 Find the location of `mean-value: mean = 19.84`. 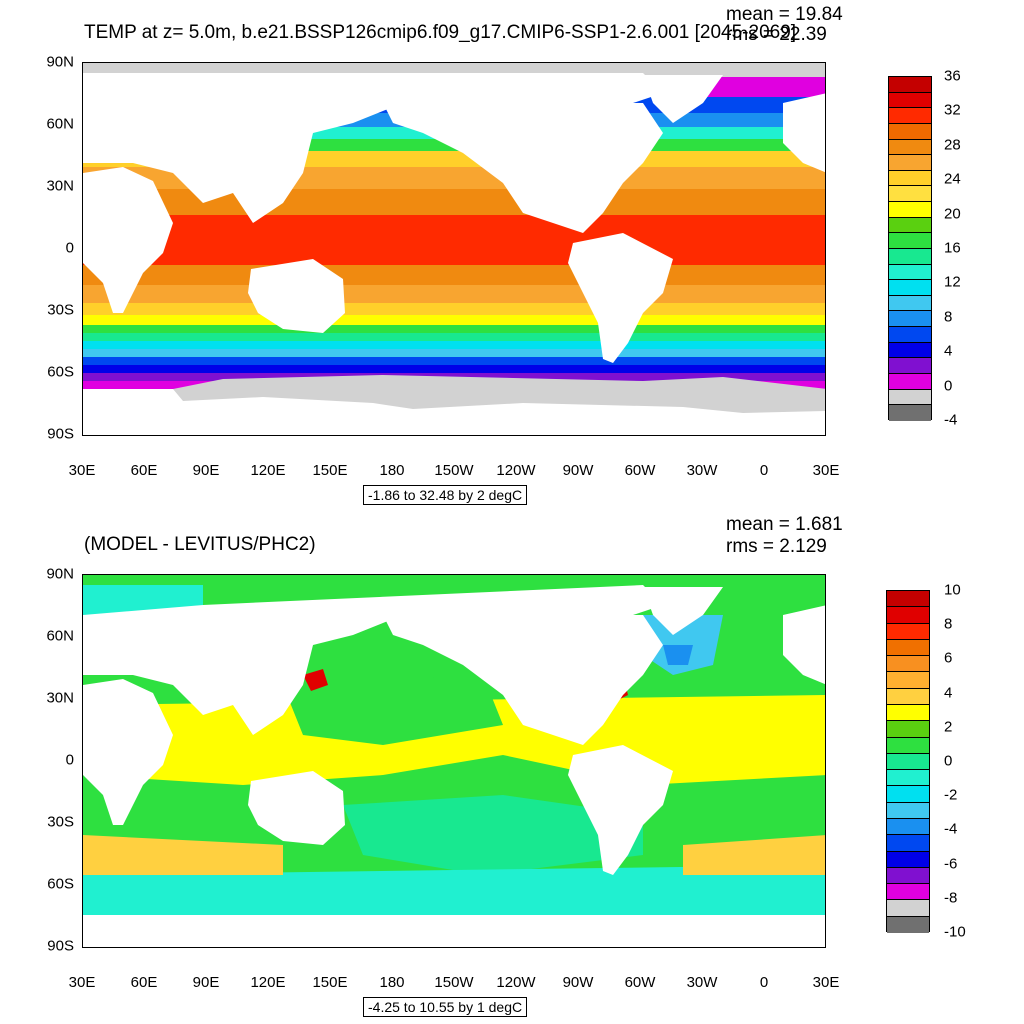

mean-value: mean = 19.84 is located at coordinates (784, 14).